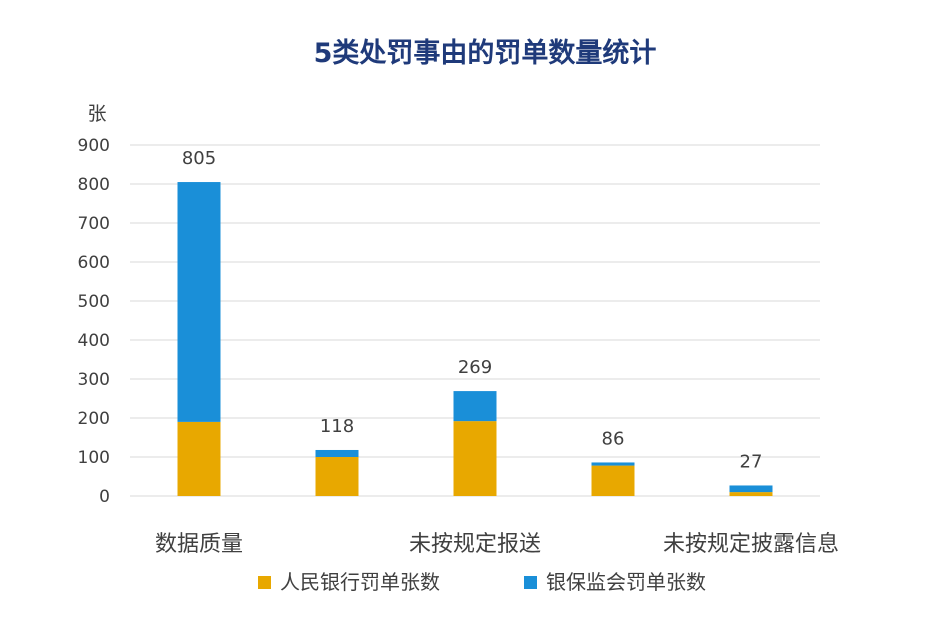  Describe the element at coordinates (199, 544) in the screenshot. I see `x-tick-label: 数据质量` at that location.